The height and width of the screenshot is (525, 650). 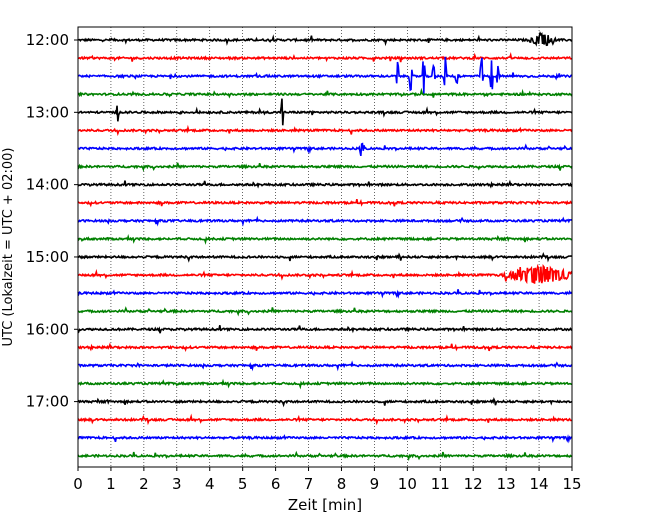 What do you see at coordinates (47, 40) in the screenshot?
I see `y-tick-label: 12:00` at bounding box center [47, 40].